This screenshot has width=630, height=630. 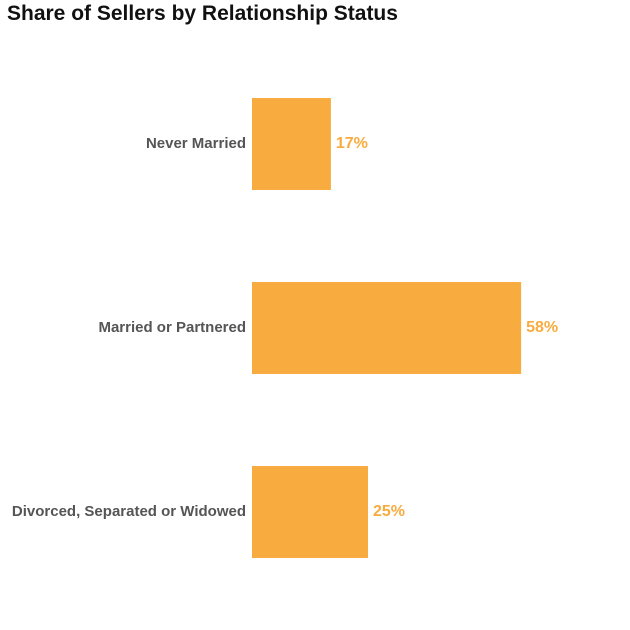 What do you see at coordinates (202, 13) in the screenshot?
I see `chart-title: Share of Sellers by Relationship Status` at bounding box center [202, 13].